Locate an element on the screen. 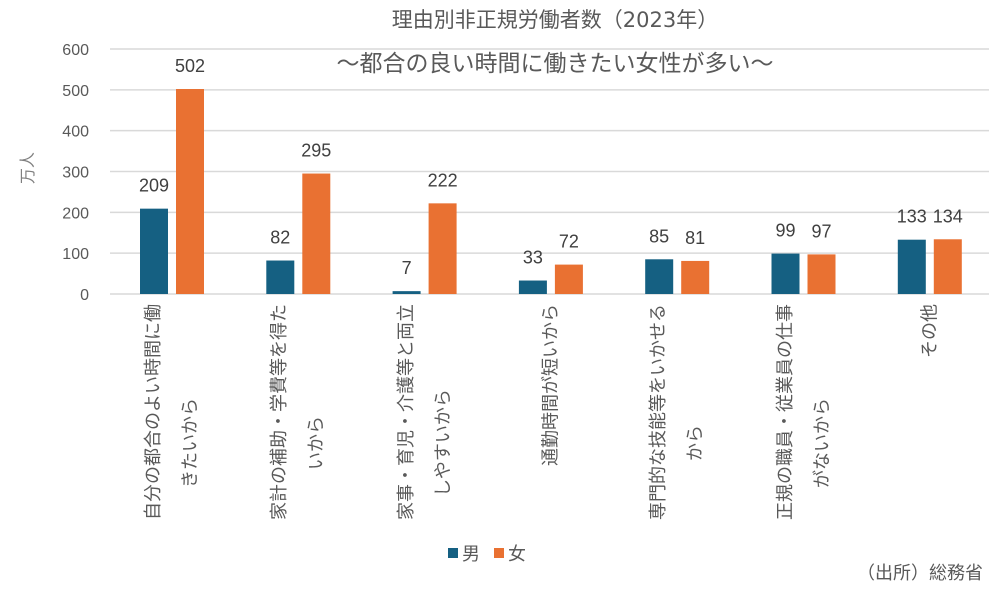  x-category-text: 家計の補助・学費等を得た いから is located at coordinates (298, 443).